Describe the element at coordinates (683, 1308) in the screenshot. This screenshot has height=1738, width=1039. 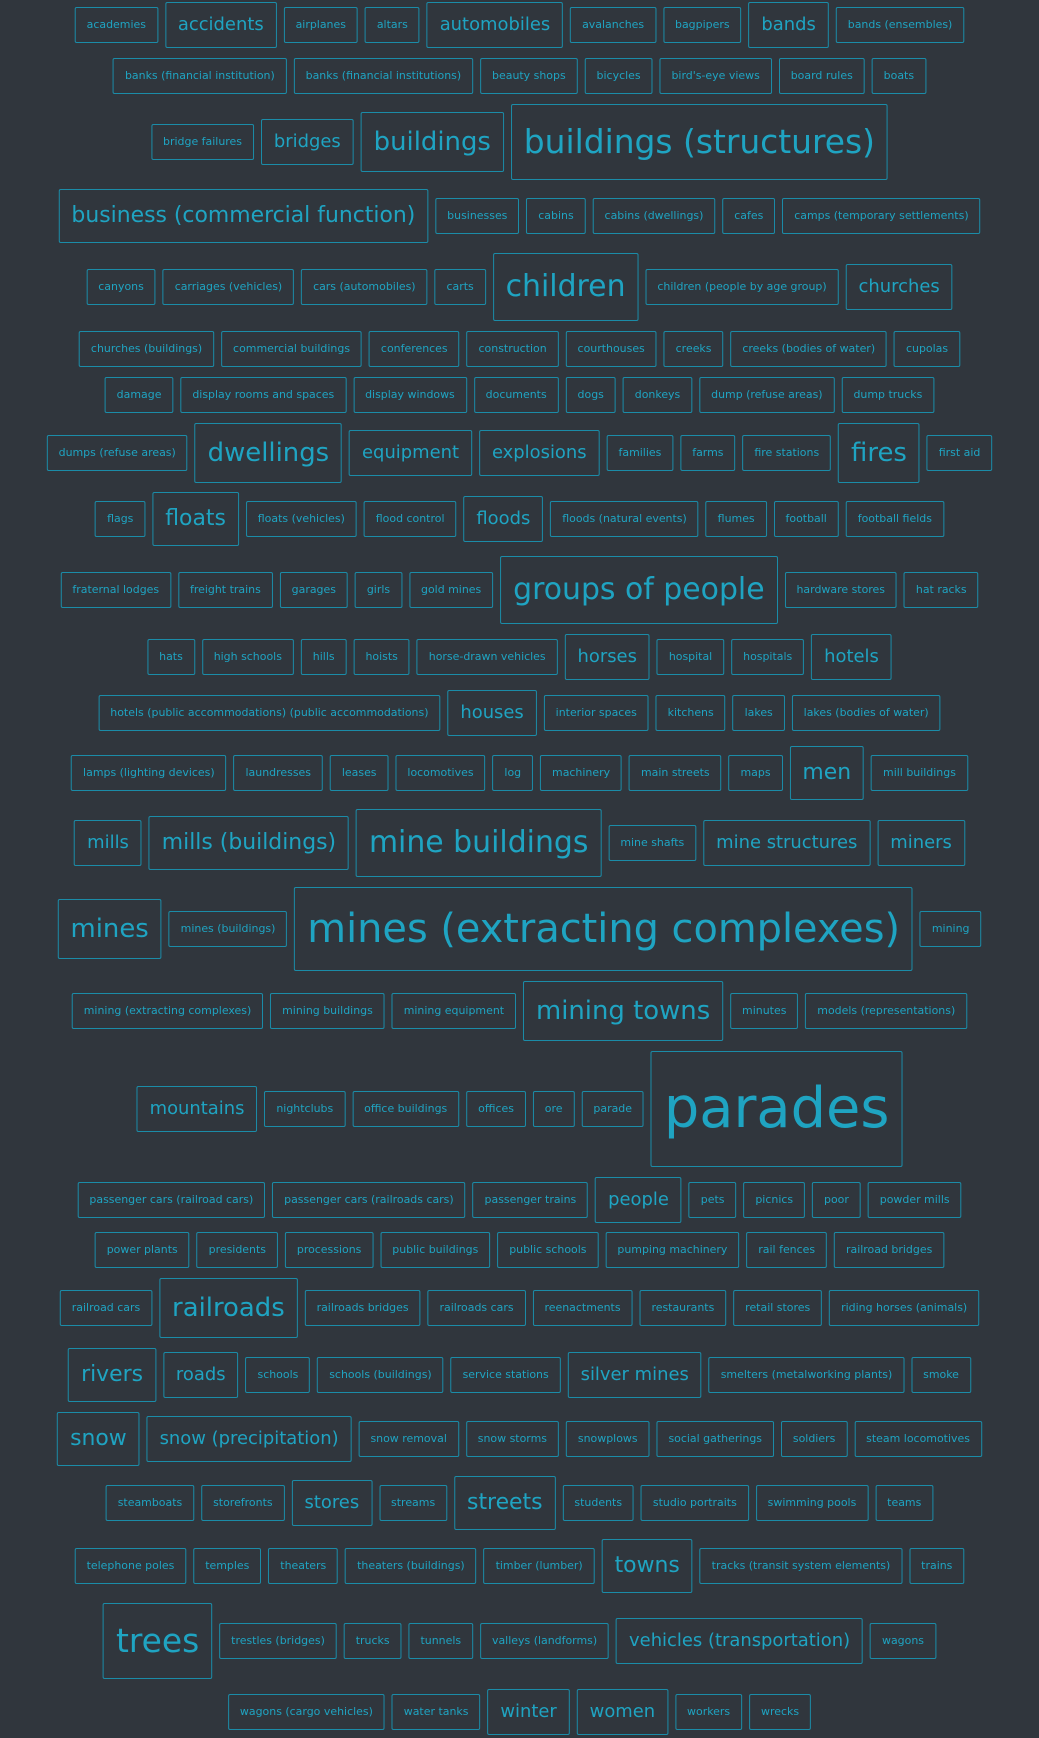
I see `tag-link: restaurants` at that location.